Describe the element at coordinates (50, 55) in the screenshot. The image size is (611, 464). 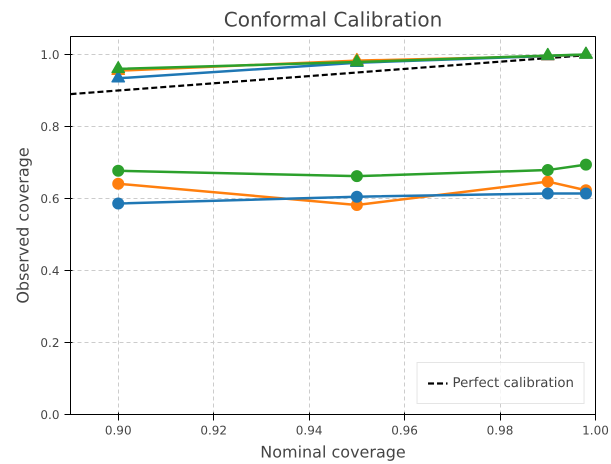
I see `y-tick-label: 1.0` at that location.